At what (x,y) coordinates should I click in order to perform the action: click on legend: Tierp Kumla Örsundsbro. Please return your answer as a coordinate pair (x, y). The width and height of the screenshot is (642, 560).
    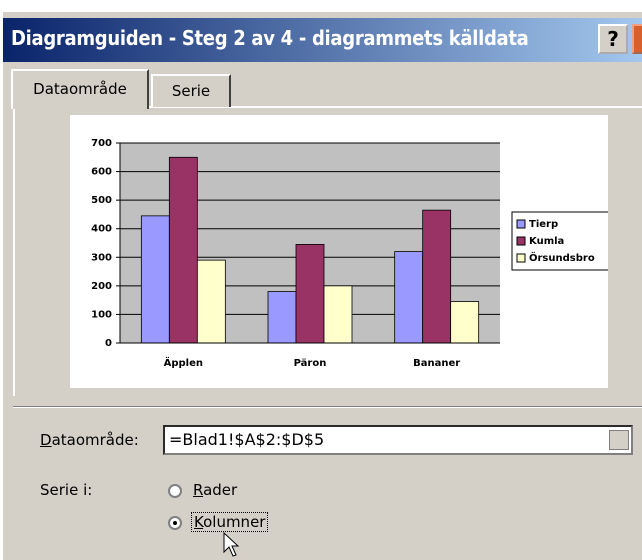
    Looking at the image, I should click on (562, 241).